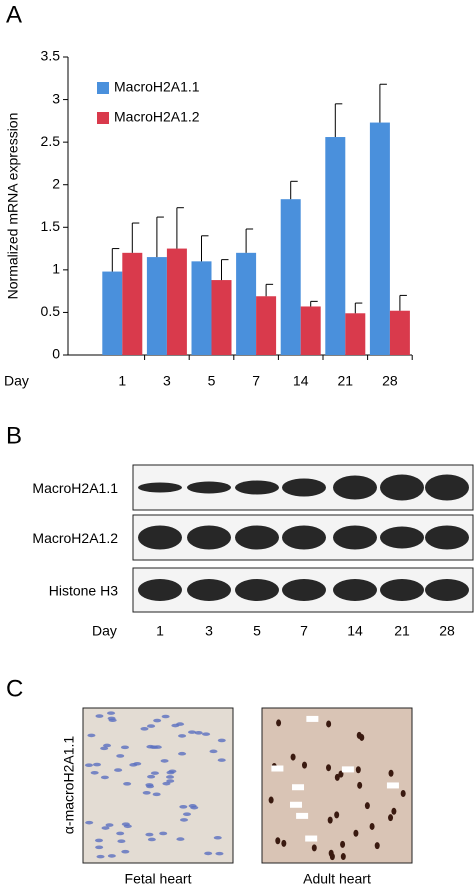 The image size is (474, 896). I want to click on x-tick-label: 28, so click(390, 381).